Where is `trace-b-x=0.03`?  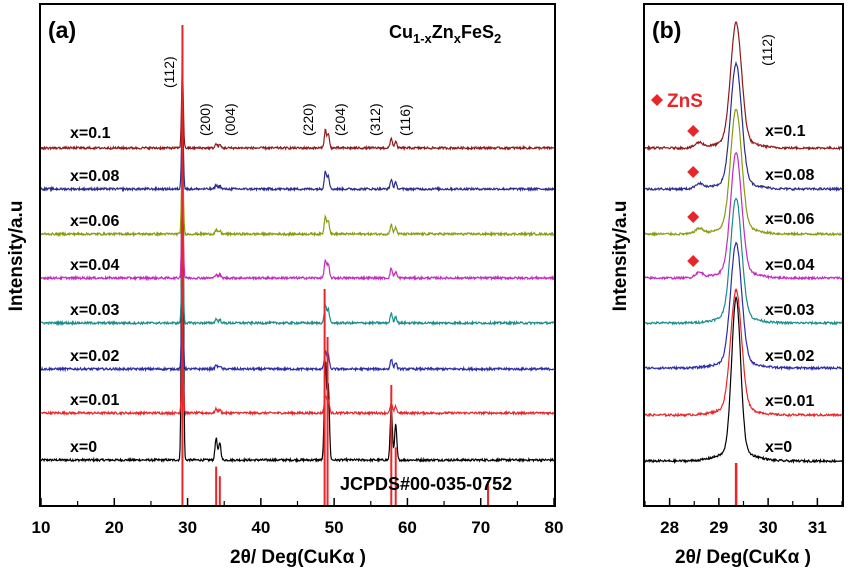
trace-b-x=0.03 is located at coordinates (743, 261).